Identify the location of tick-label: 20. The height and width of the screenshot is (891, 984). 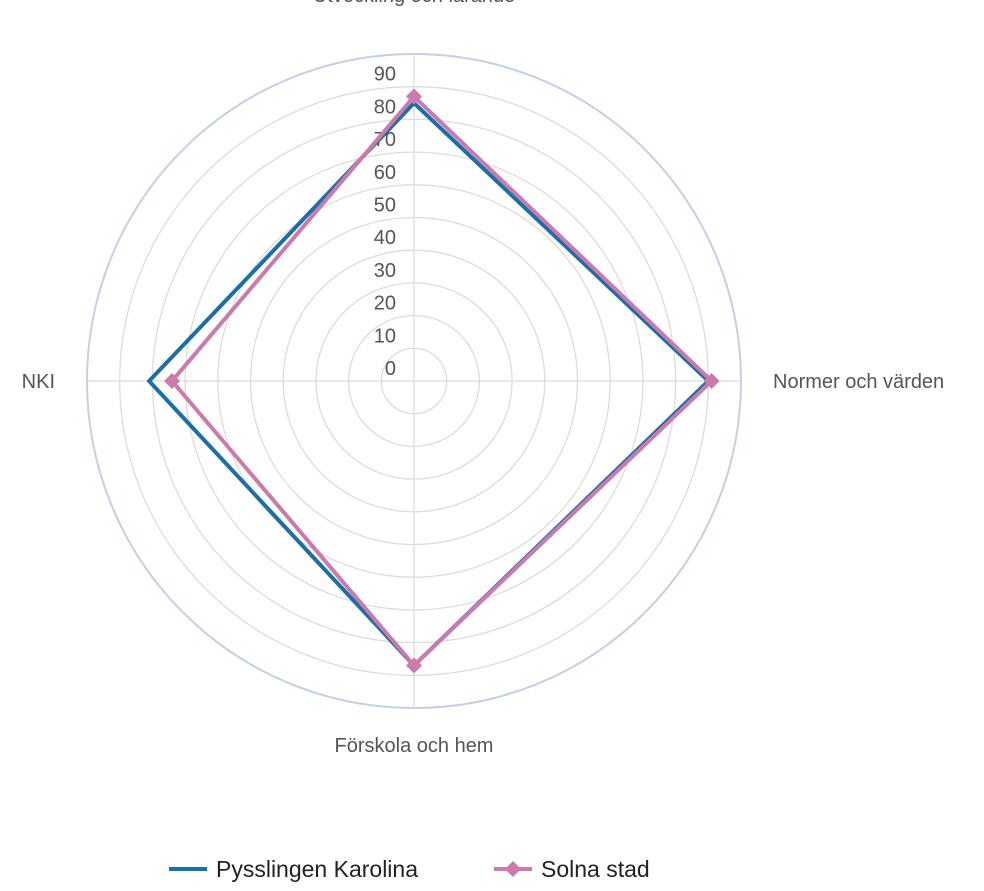
(385, 304).